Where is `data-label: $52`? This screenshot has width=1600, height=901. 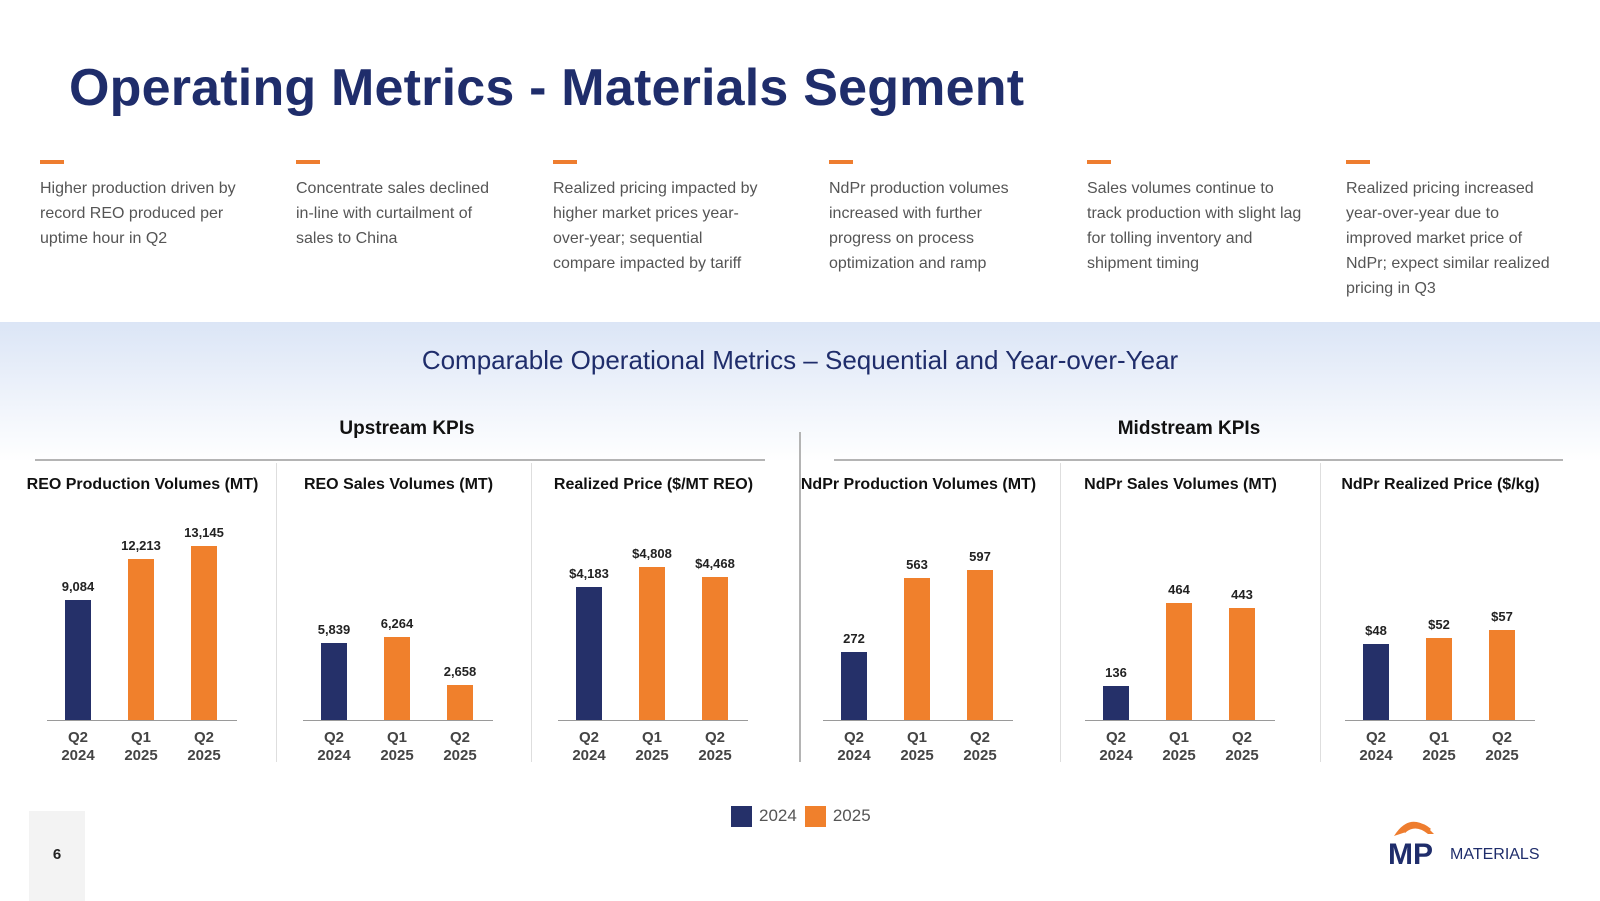 data-label: $52 is located at coordinates (1439, 624).